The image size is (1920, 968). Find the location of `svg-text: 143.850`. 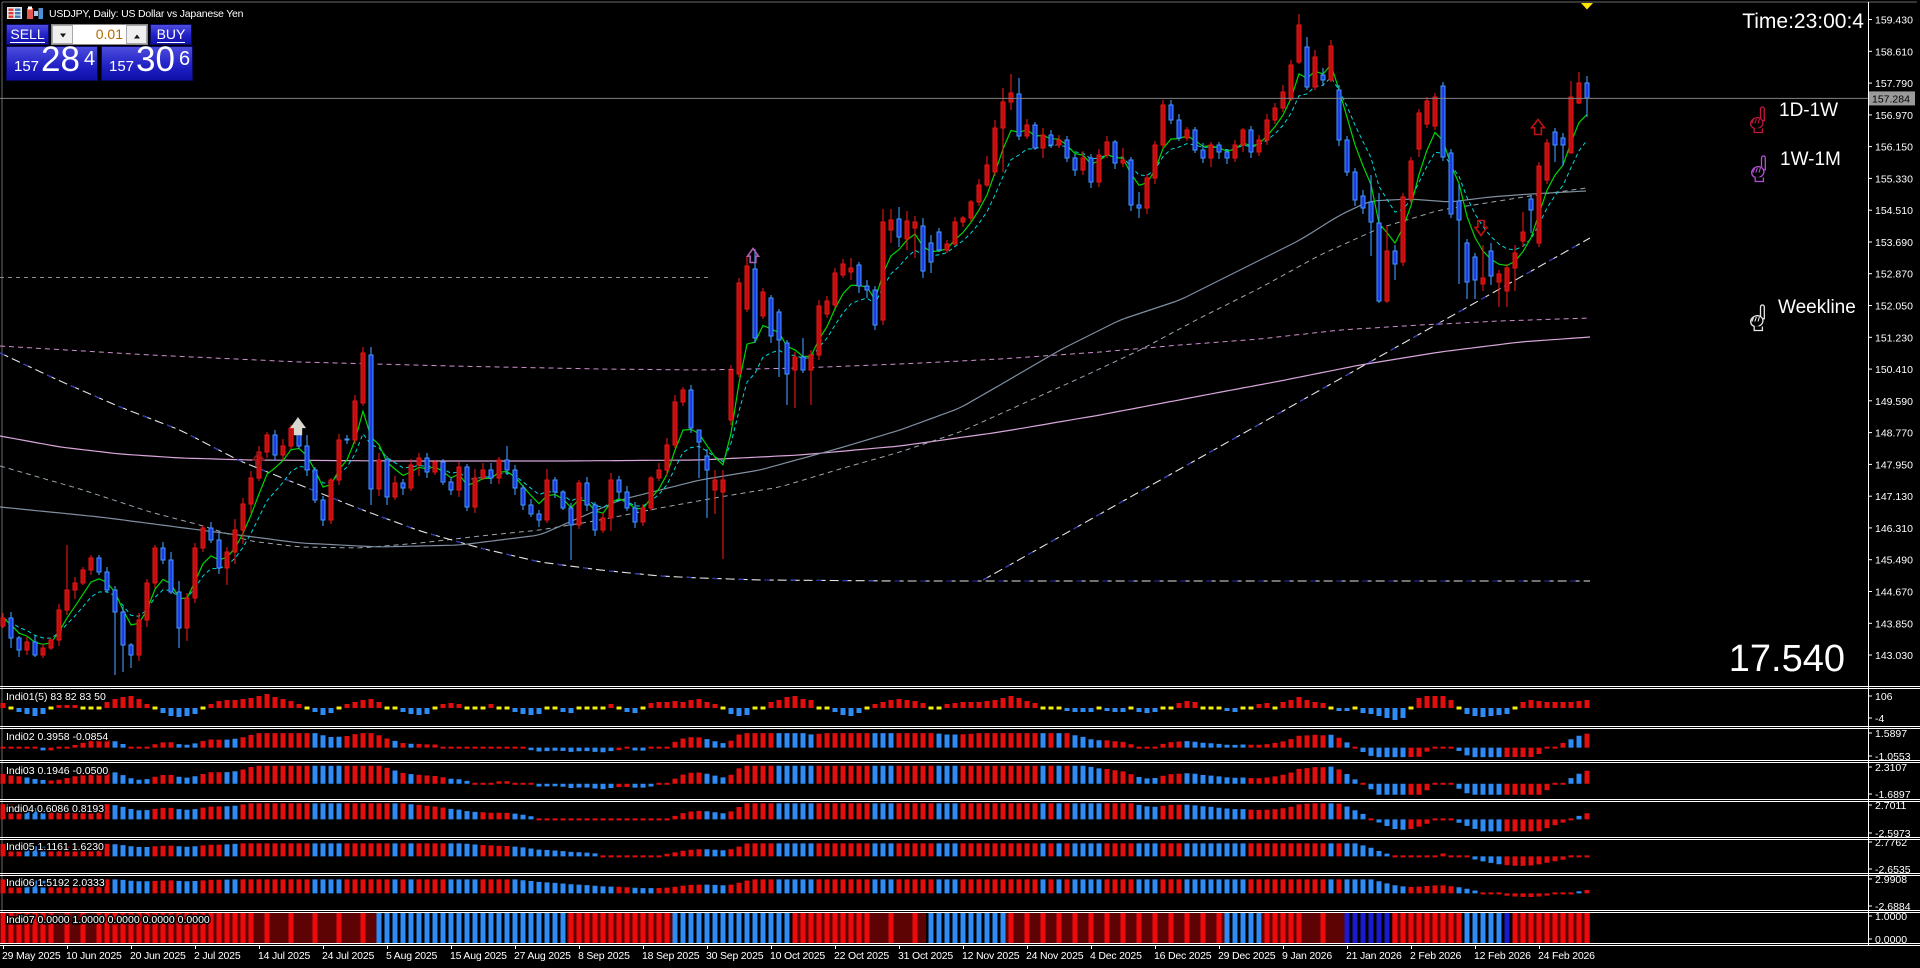

svg-text: 143.850 is located at coordinates (1894, 624).